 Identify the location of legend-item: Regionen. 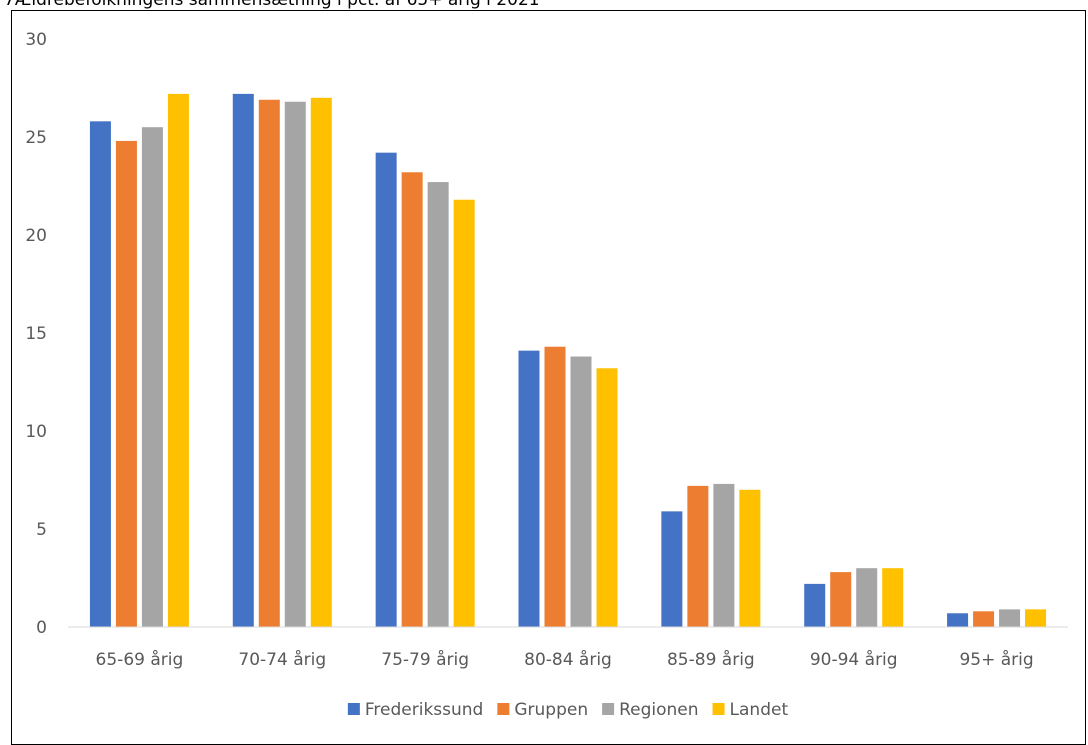
(650, 710).